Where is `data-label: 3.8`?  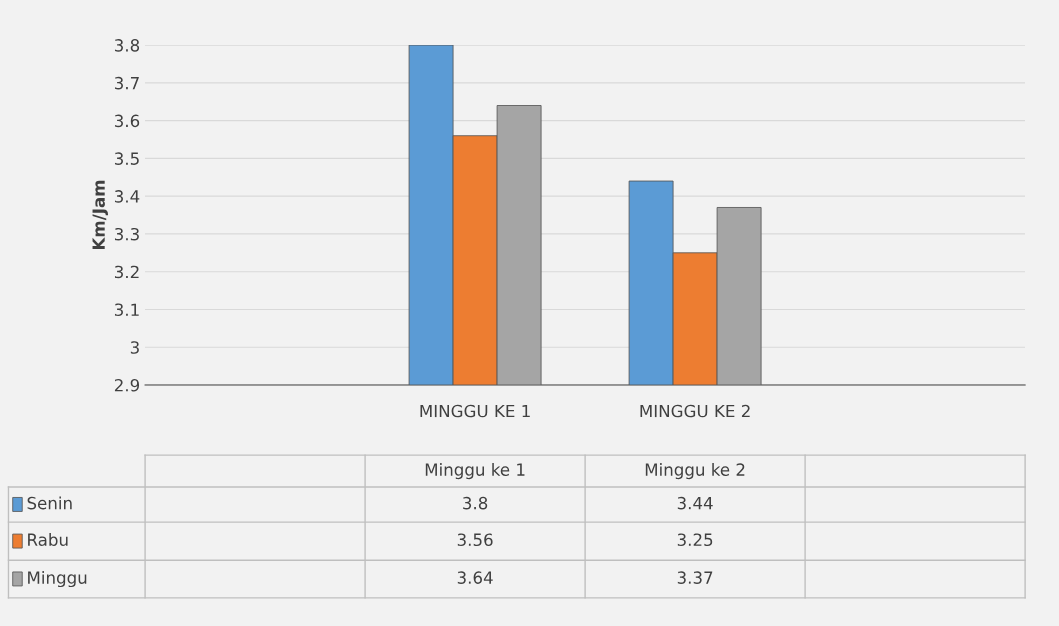
data-label: 3.8 is located at coordinates (475, 503).